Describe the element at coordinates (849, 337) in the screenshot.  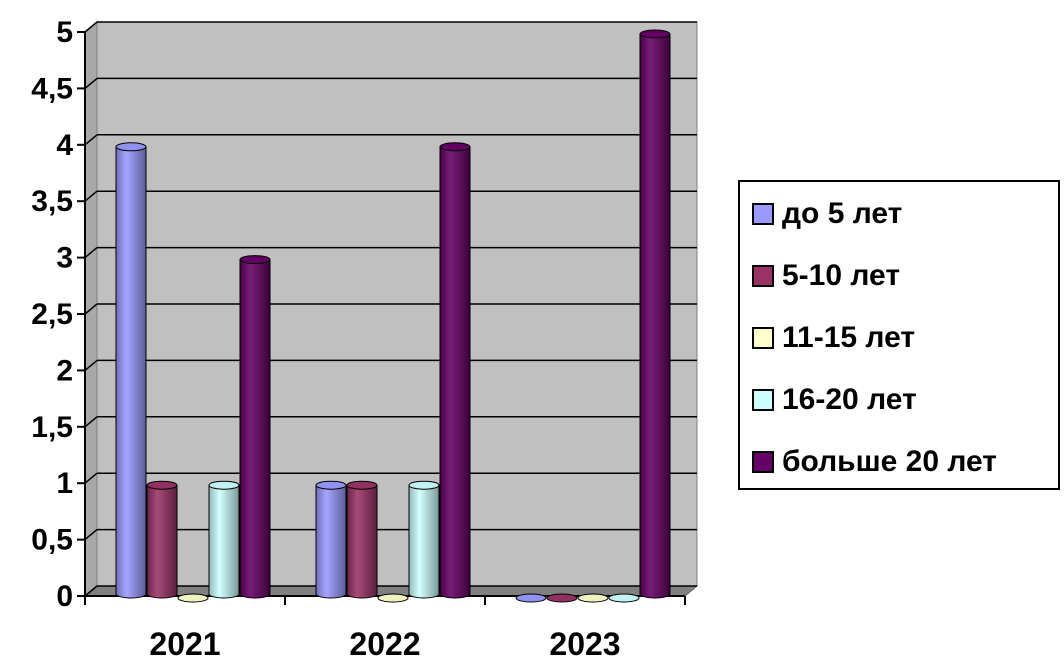
I see `legend-label: 11-15 лет` at that location.